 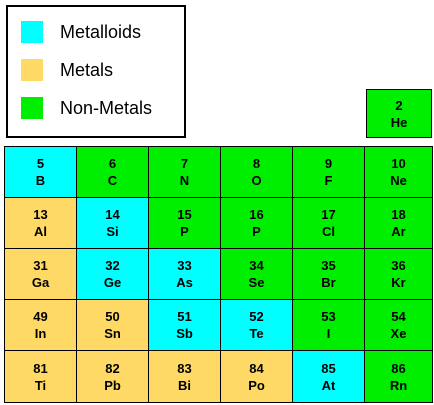 What do you see at coordinates (256, 223) in the screenshot?
I see `element-cell: 16 P` at bounding box center [256, 223].